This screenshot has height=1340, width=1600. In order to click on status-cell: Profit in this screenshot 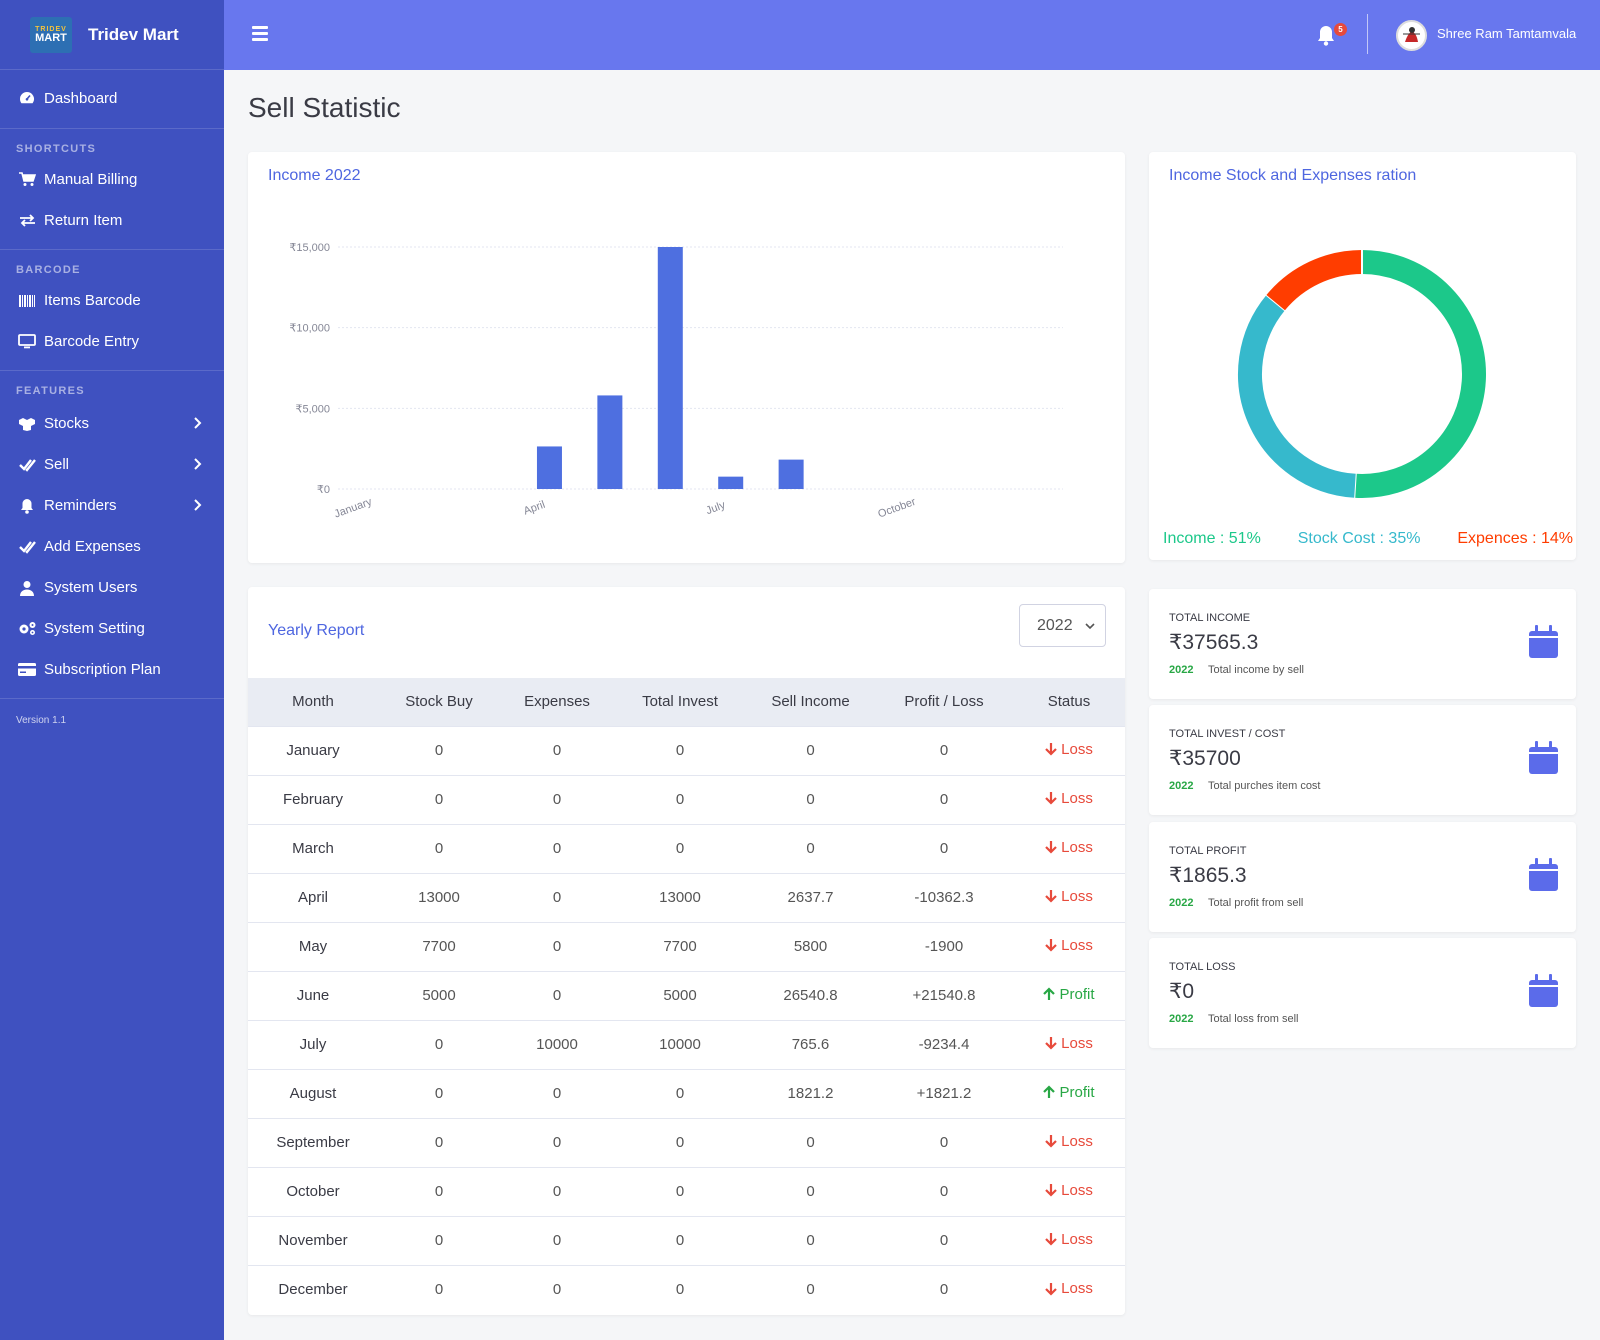, I will do `click(1069, 1093)`.